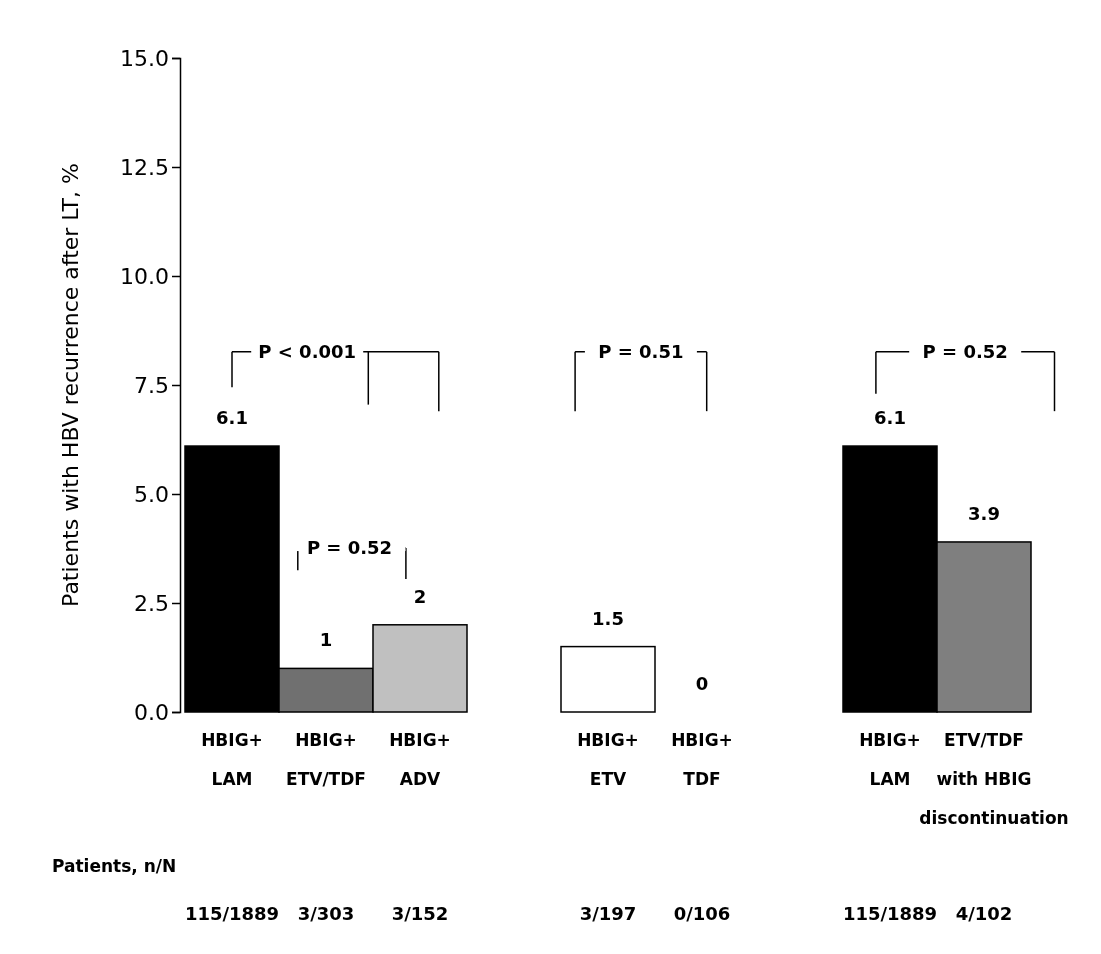 The width and height of the screenshot is (1101, 954). What do you see at coordinates (114, 866) in the screenshot?
I see `text: Patients, n/N` at bounding box center [114, 866].